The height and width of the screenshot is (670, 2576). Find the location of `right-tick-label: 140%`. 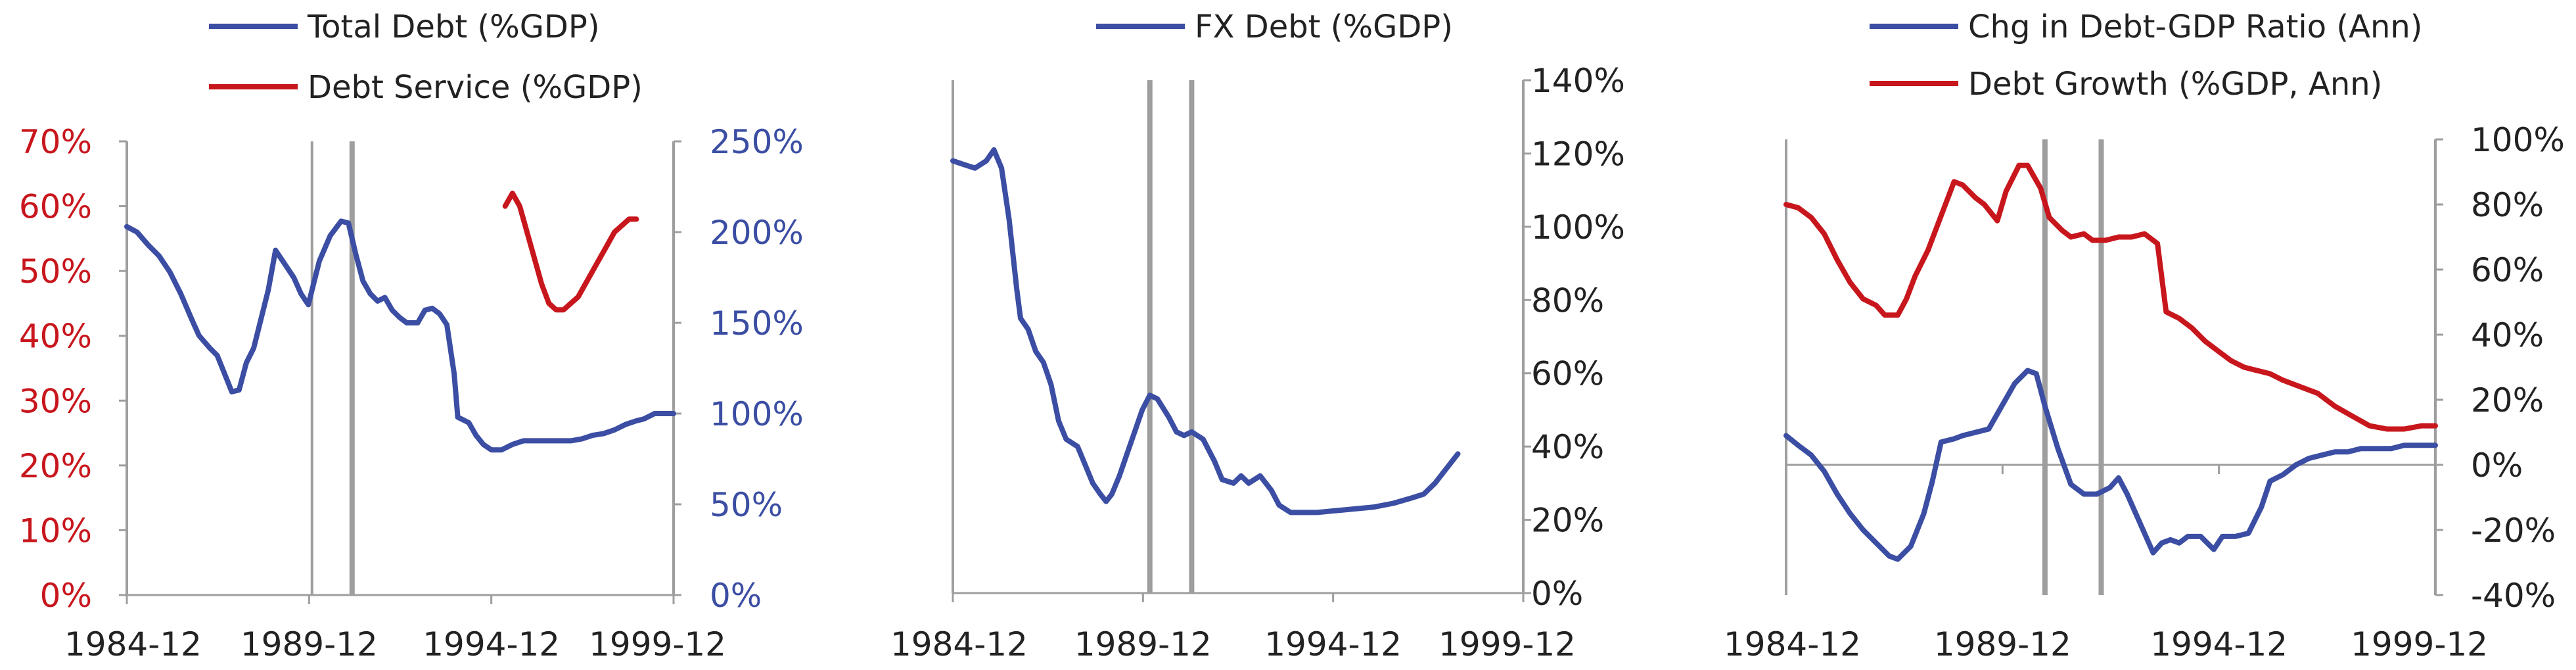

right-tick-label: 140% is located at coordinates (1578, 81).